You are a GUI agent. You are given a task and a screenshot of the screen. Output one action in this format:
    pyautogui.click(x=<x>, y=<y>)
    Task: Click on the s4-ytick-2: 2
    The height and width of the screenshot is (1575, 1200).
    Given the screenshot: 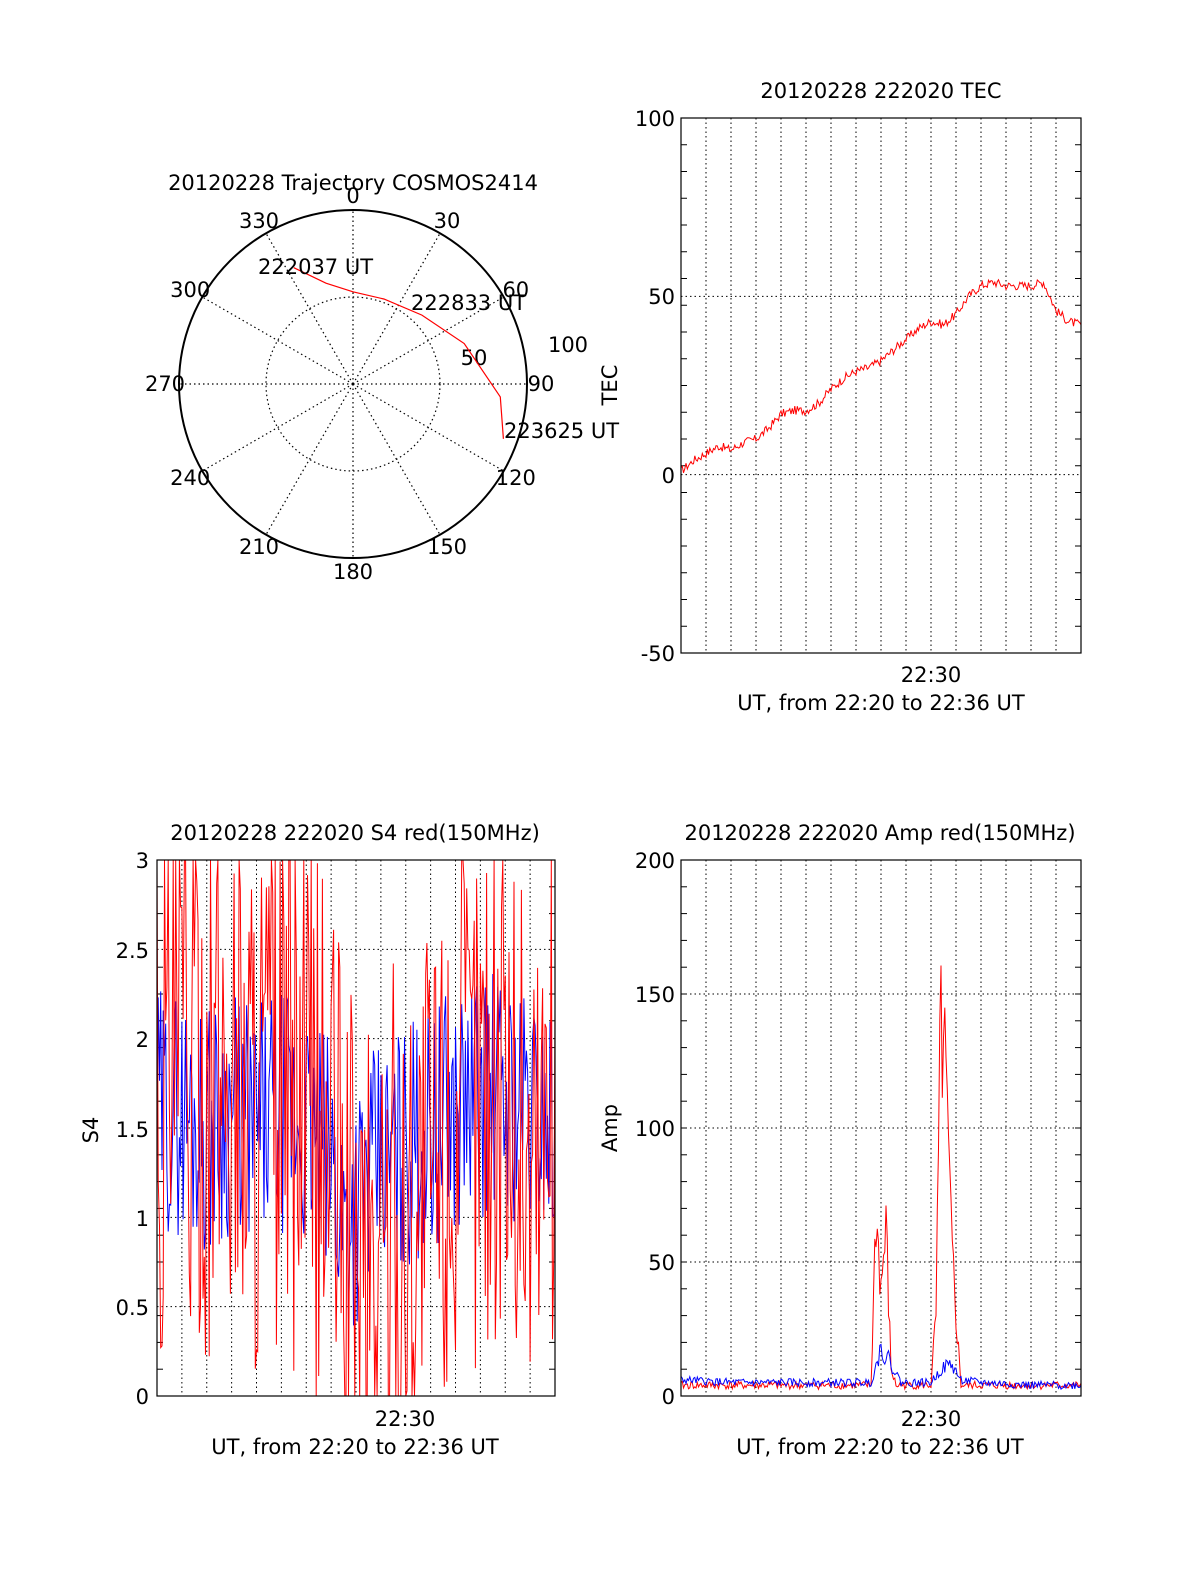 What is the action you would take?
    pyautogui.click(x=142, y=1040)
    